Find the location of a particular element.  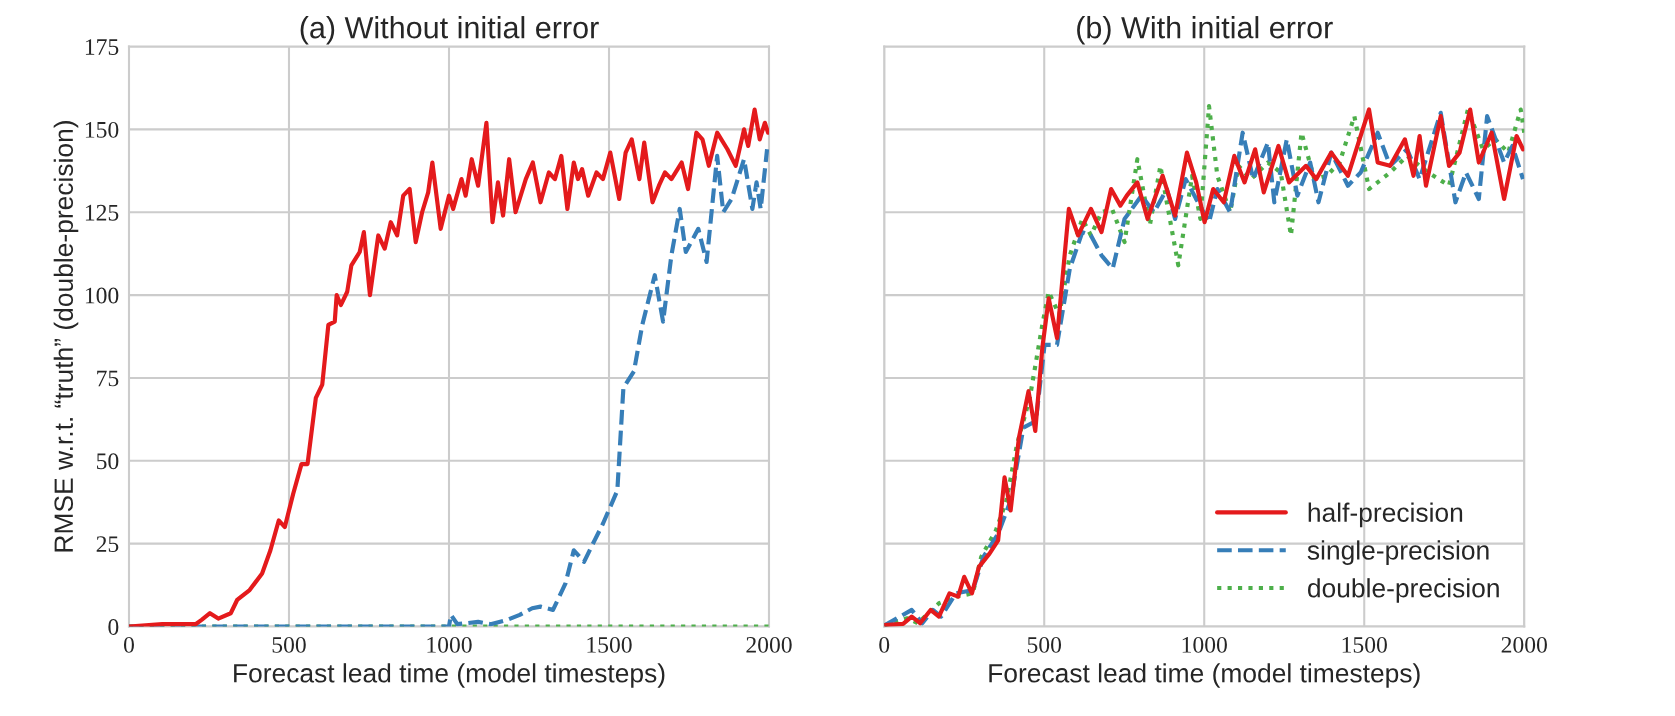

y-tick-label: 50 is located at coordinates (108, 461).